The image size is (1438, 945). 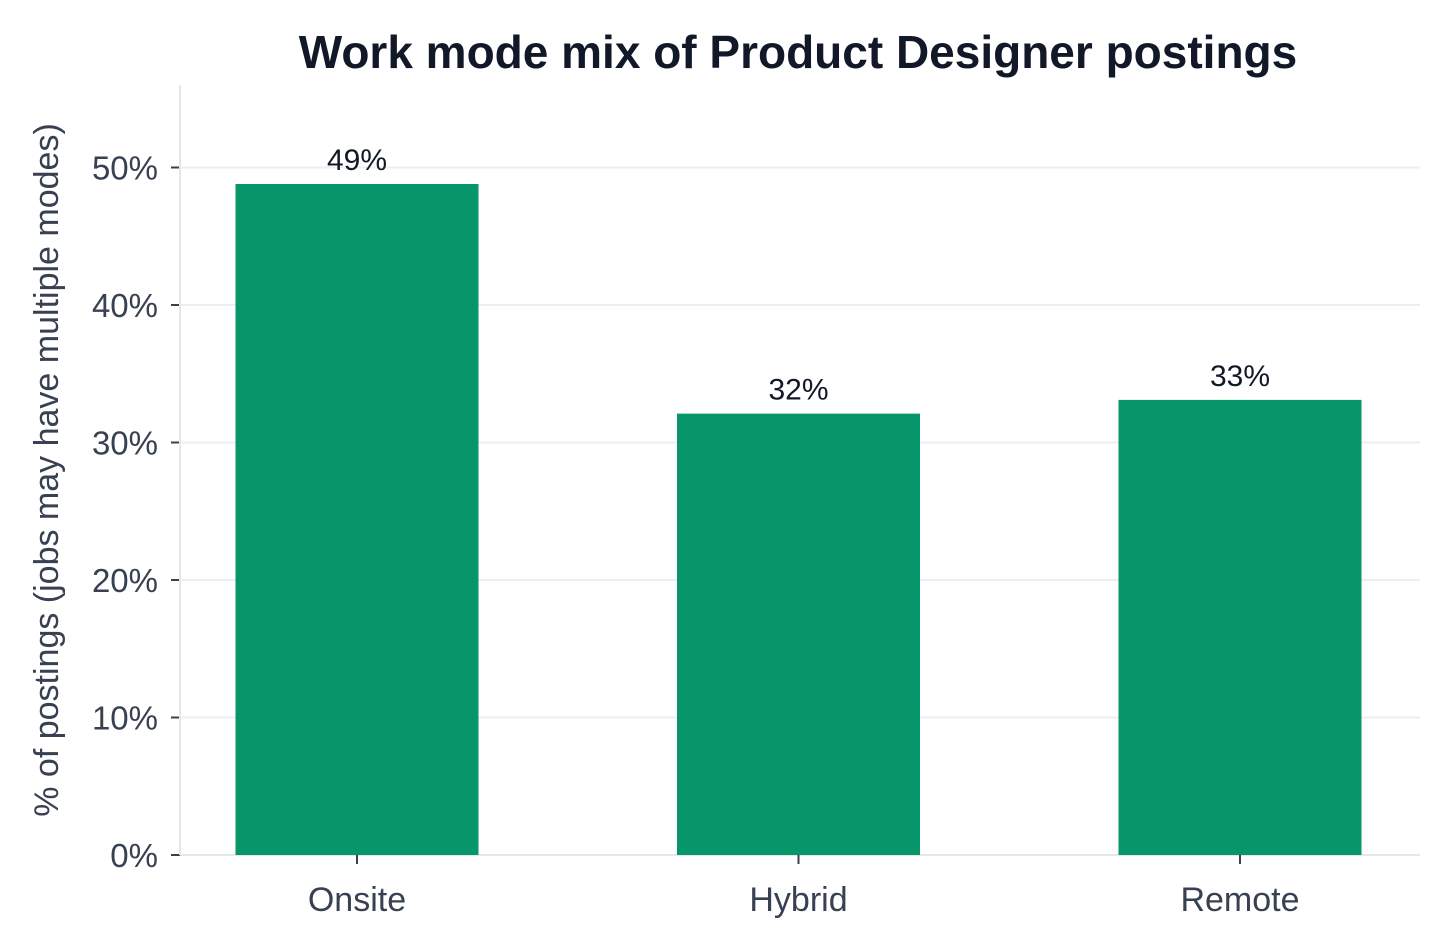 I want to click on bar-hybrid, so click(x=798, y=634).